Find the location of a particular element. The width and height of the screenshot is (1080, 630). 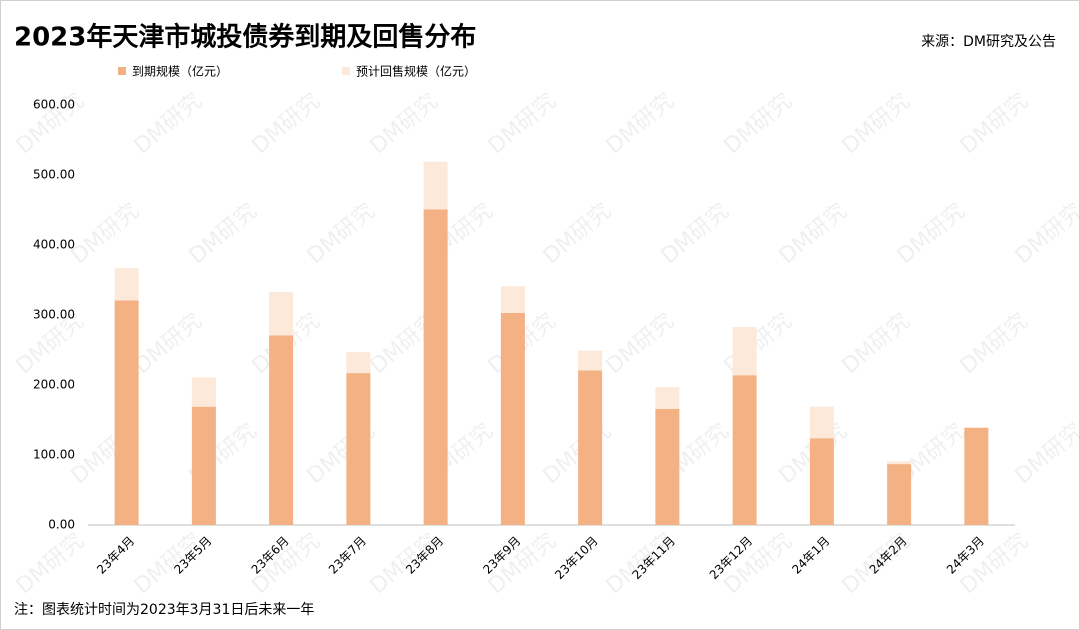

y-tick-label: 200.00 is located at coordinates (54, 385).